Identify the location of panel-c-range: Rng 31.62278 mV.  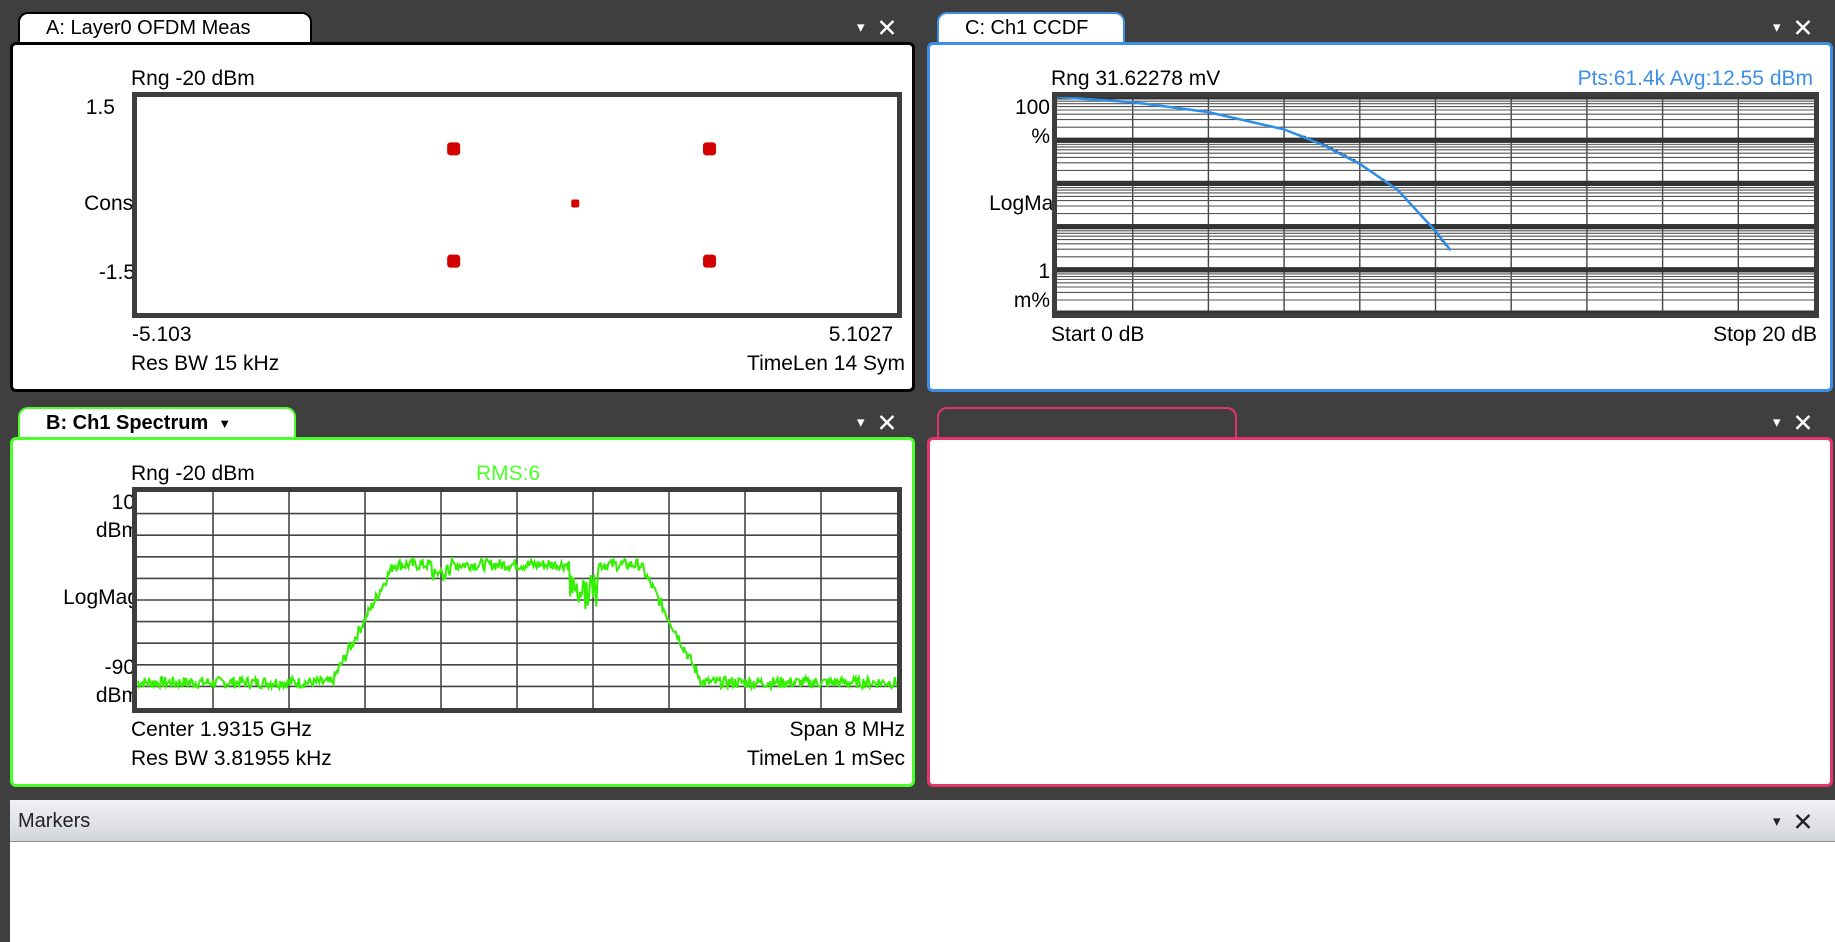
(1136, 78).